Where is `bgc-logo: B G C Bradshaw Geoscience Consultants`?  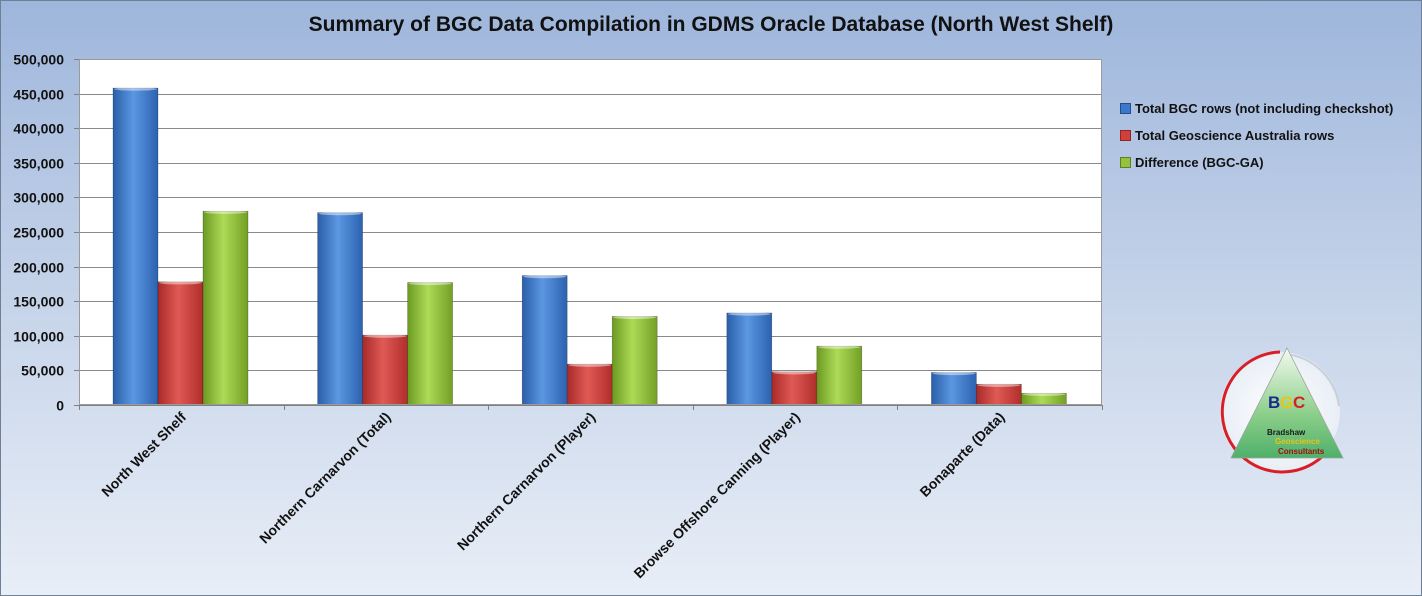
bgc-logo: B G C Bradshaw Geoscience Consultants is located at coordinates (1282, 410).